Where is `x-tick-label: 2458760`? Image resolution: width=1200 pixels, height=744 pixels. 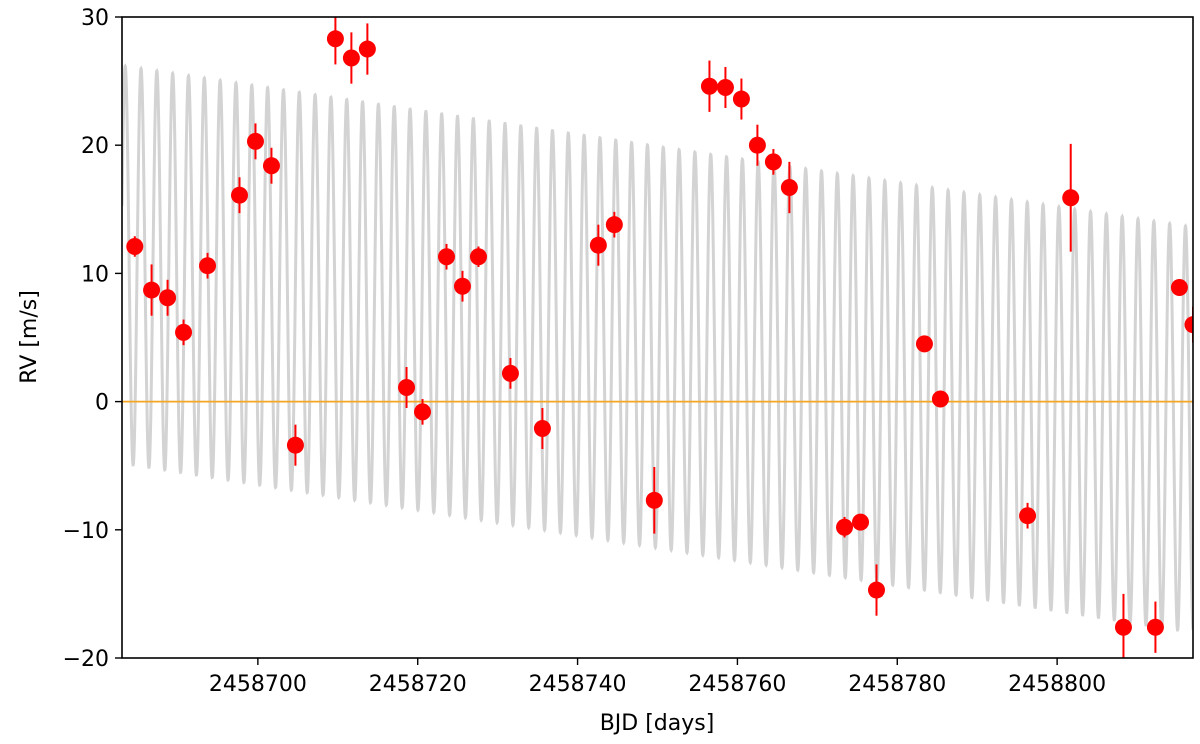 x-tick-label: 2458760 is located at coordinates (737, 684).